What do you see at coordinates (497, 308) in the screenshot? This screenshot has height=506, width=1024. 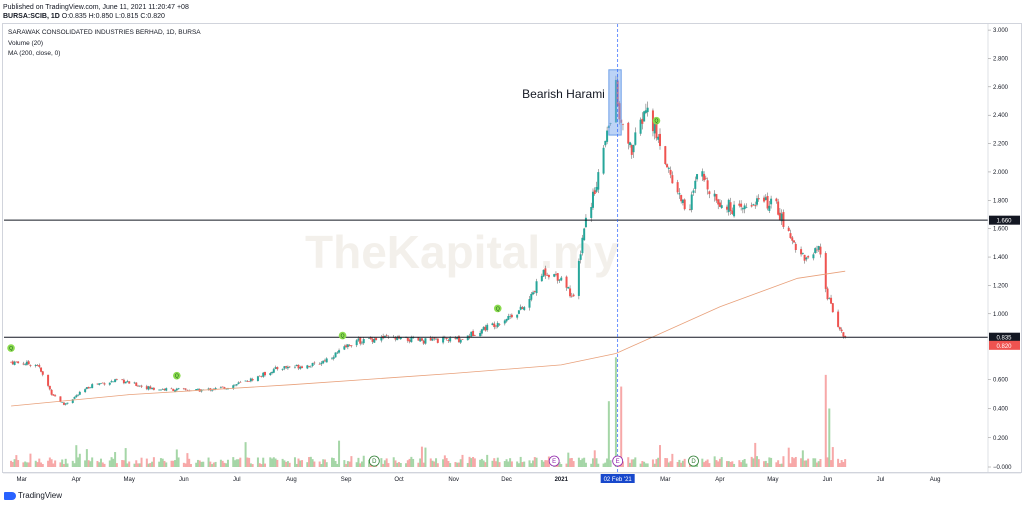 I see `earnings-q-icon` at bounding box center [497, 308].